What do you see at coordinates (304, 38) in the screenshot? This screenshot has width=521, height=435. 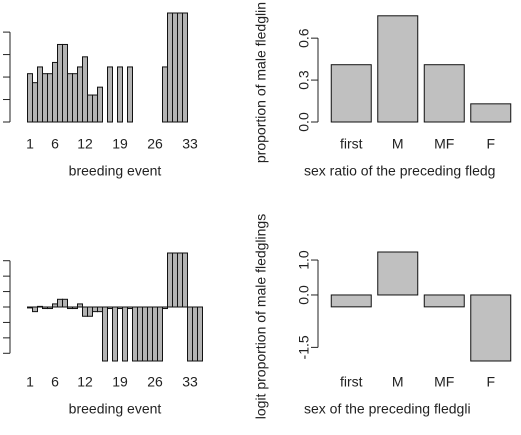 I see `y-tick-label: 0.6` at bounding box center [304, 38].